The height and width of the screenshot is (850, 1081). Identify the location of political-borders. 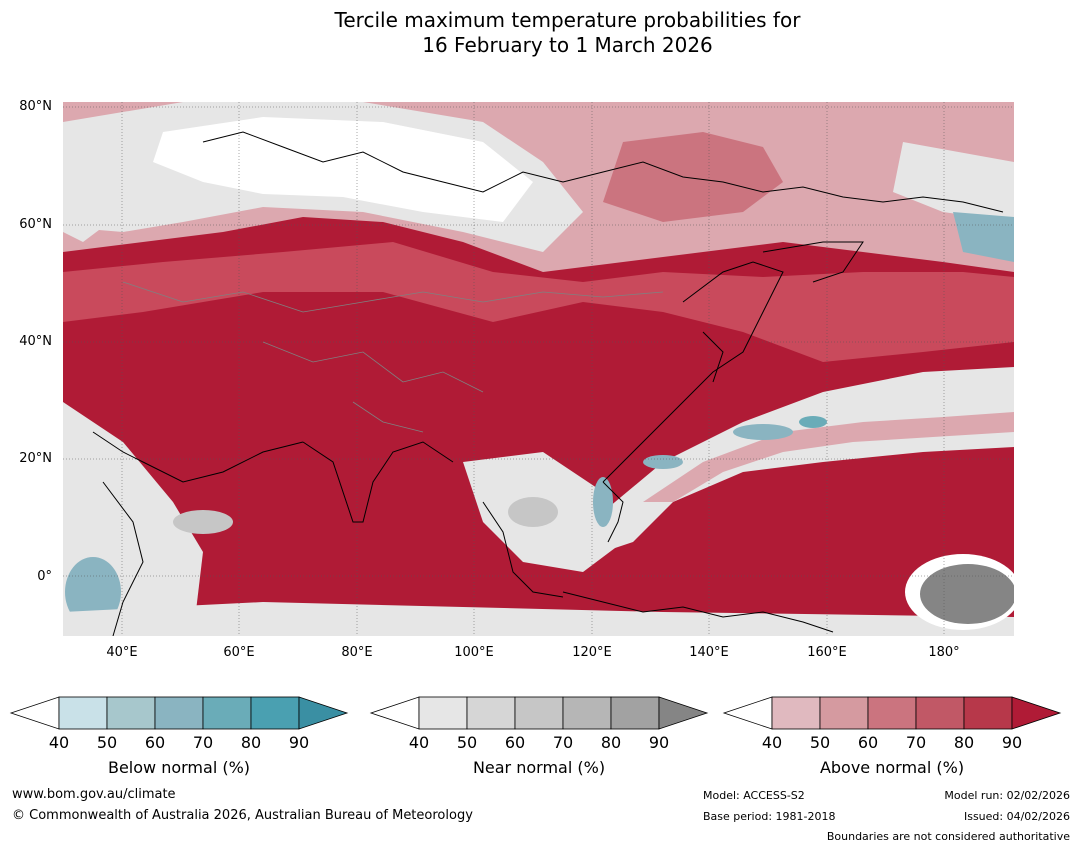
(393, 357).